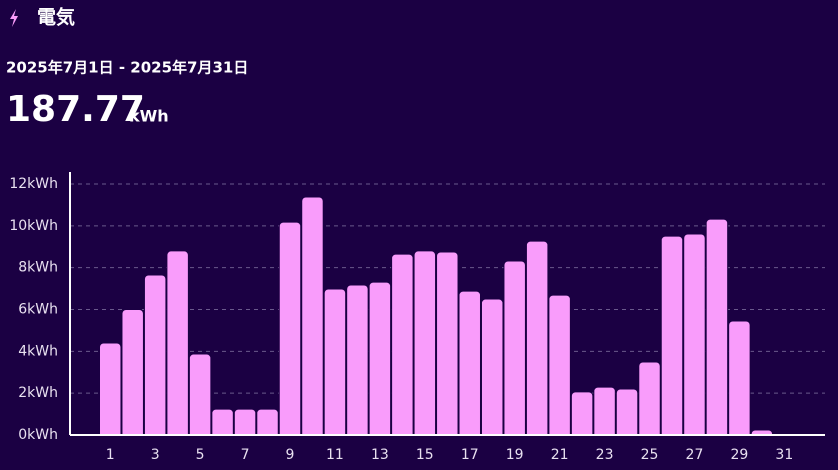  What do you see at coordinates (33, 184) in the screenshot?
I see `y-tick-label: 12kWh` at bounding box center [33, 184].